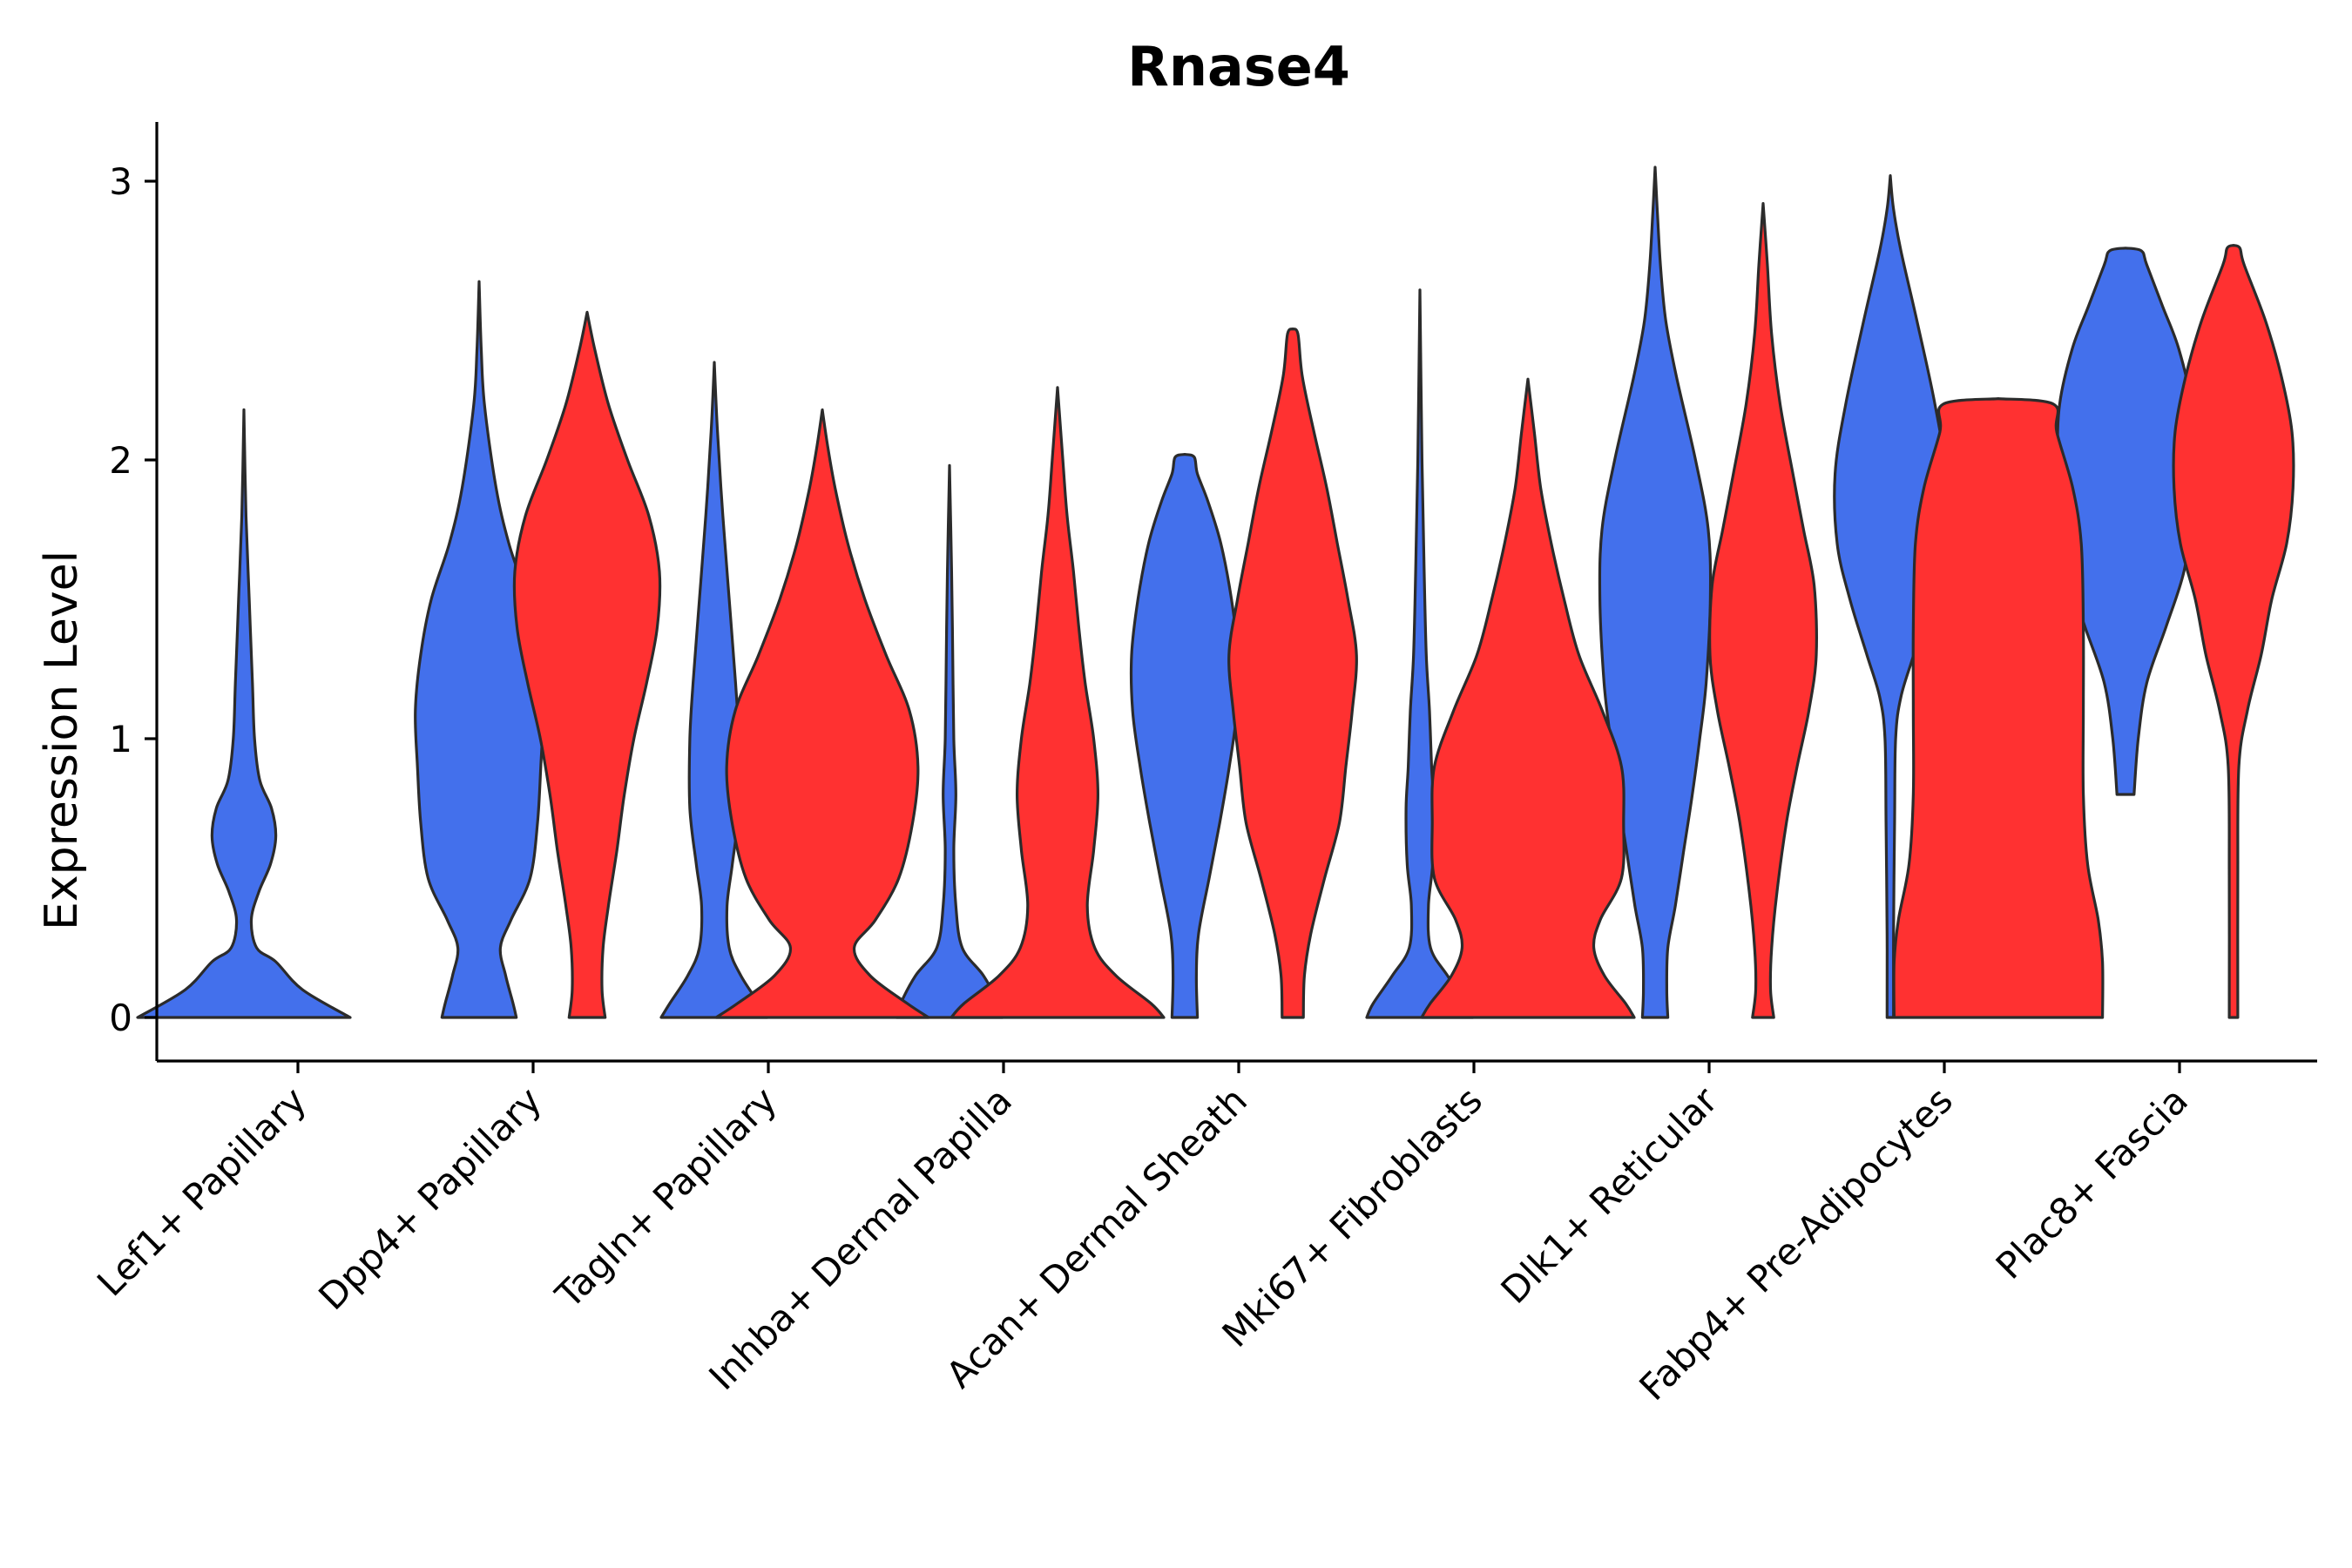 Image resolution: width=2352 pixels, height=1568 pixels. Describe the element at coordinates (1352, 1216) in the screenshot. I see `x-tick-label-mki67-fibroblasts: Mki67+ Fibroblasts` at that location.